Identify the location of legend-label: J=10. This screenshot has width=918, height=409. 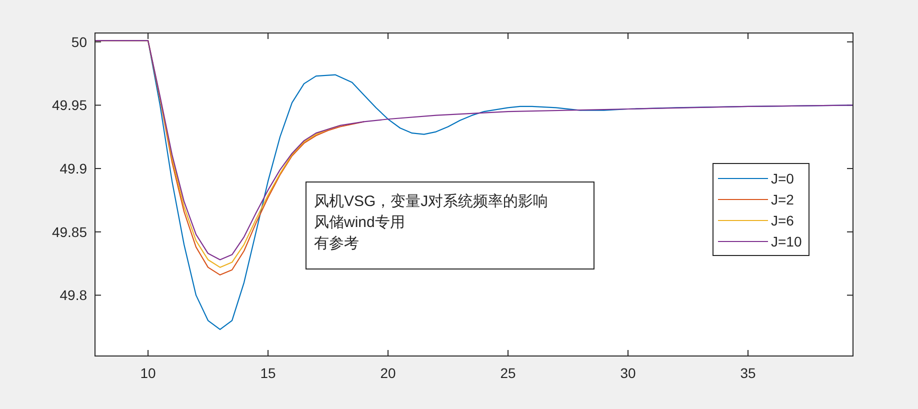
(786, 242).